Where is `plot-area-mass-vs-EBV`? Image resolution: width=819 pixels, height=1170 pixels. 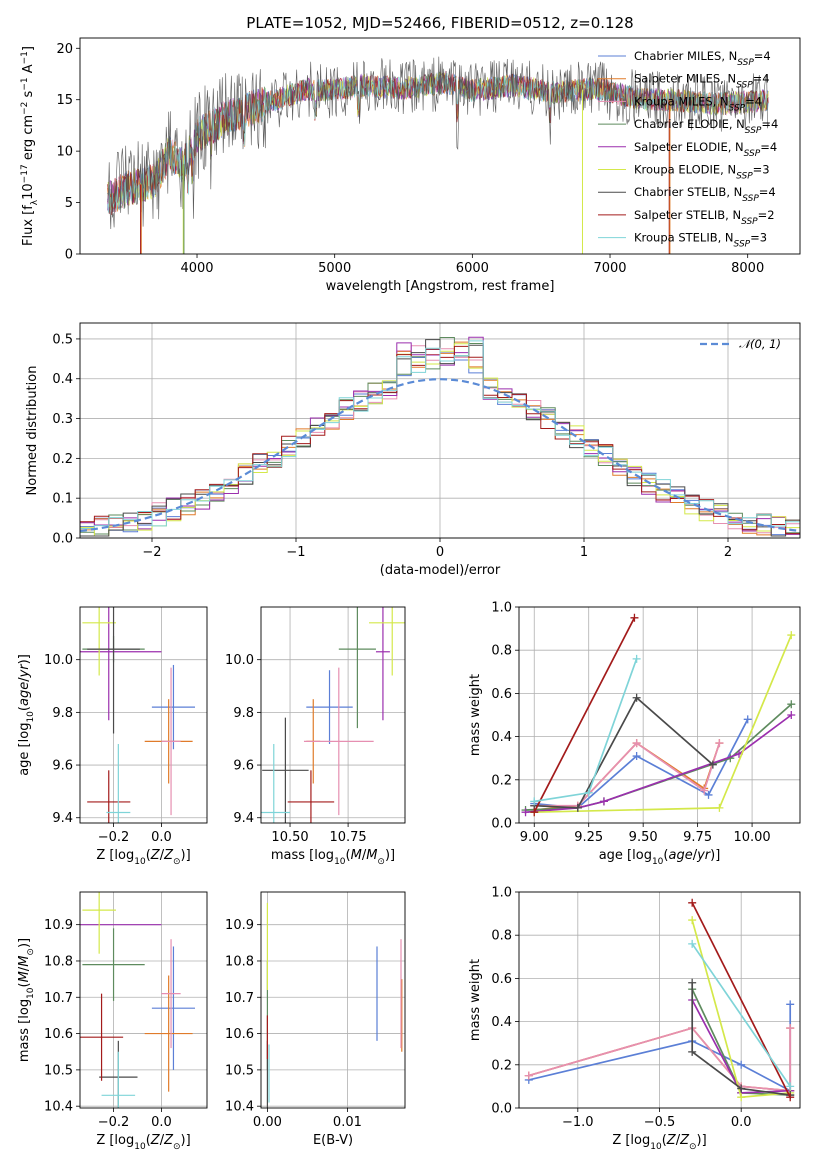
plot-area-mass-vs-EBV is located at coordinates (334, 1005).